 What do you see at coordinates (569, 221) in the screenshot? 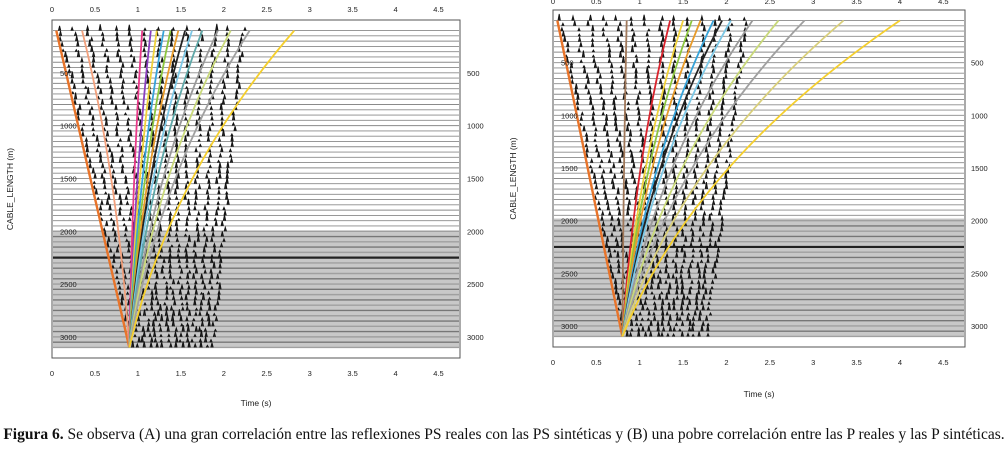
I see `y-tick-label-left: 2000` at bounding box center [569, 221].